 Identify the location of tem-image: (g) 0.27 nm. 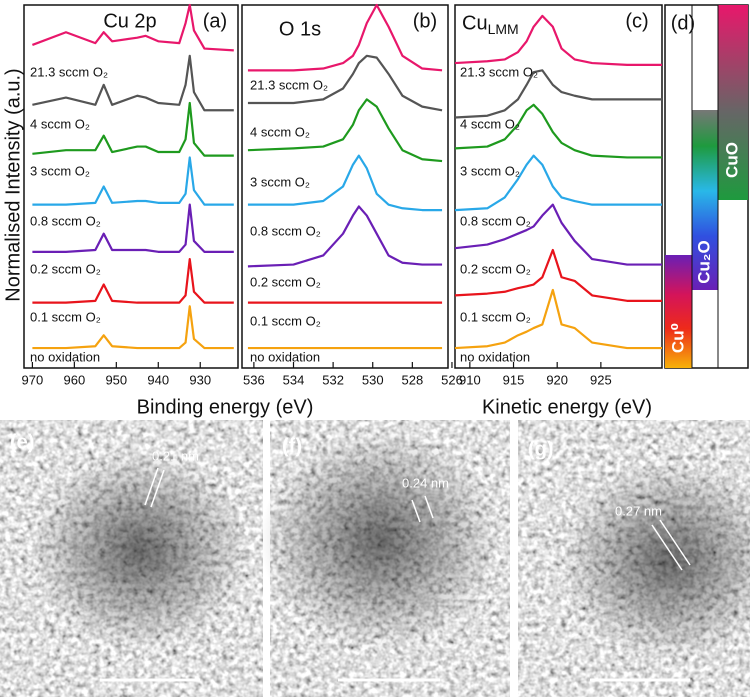
(634, 558).